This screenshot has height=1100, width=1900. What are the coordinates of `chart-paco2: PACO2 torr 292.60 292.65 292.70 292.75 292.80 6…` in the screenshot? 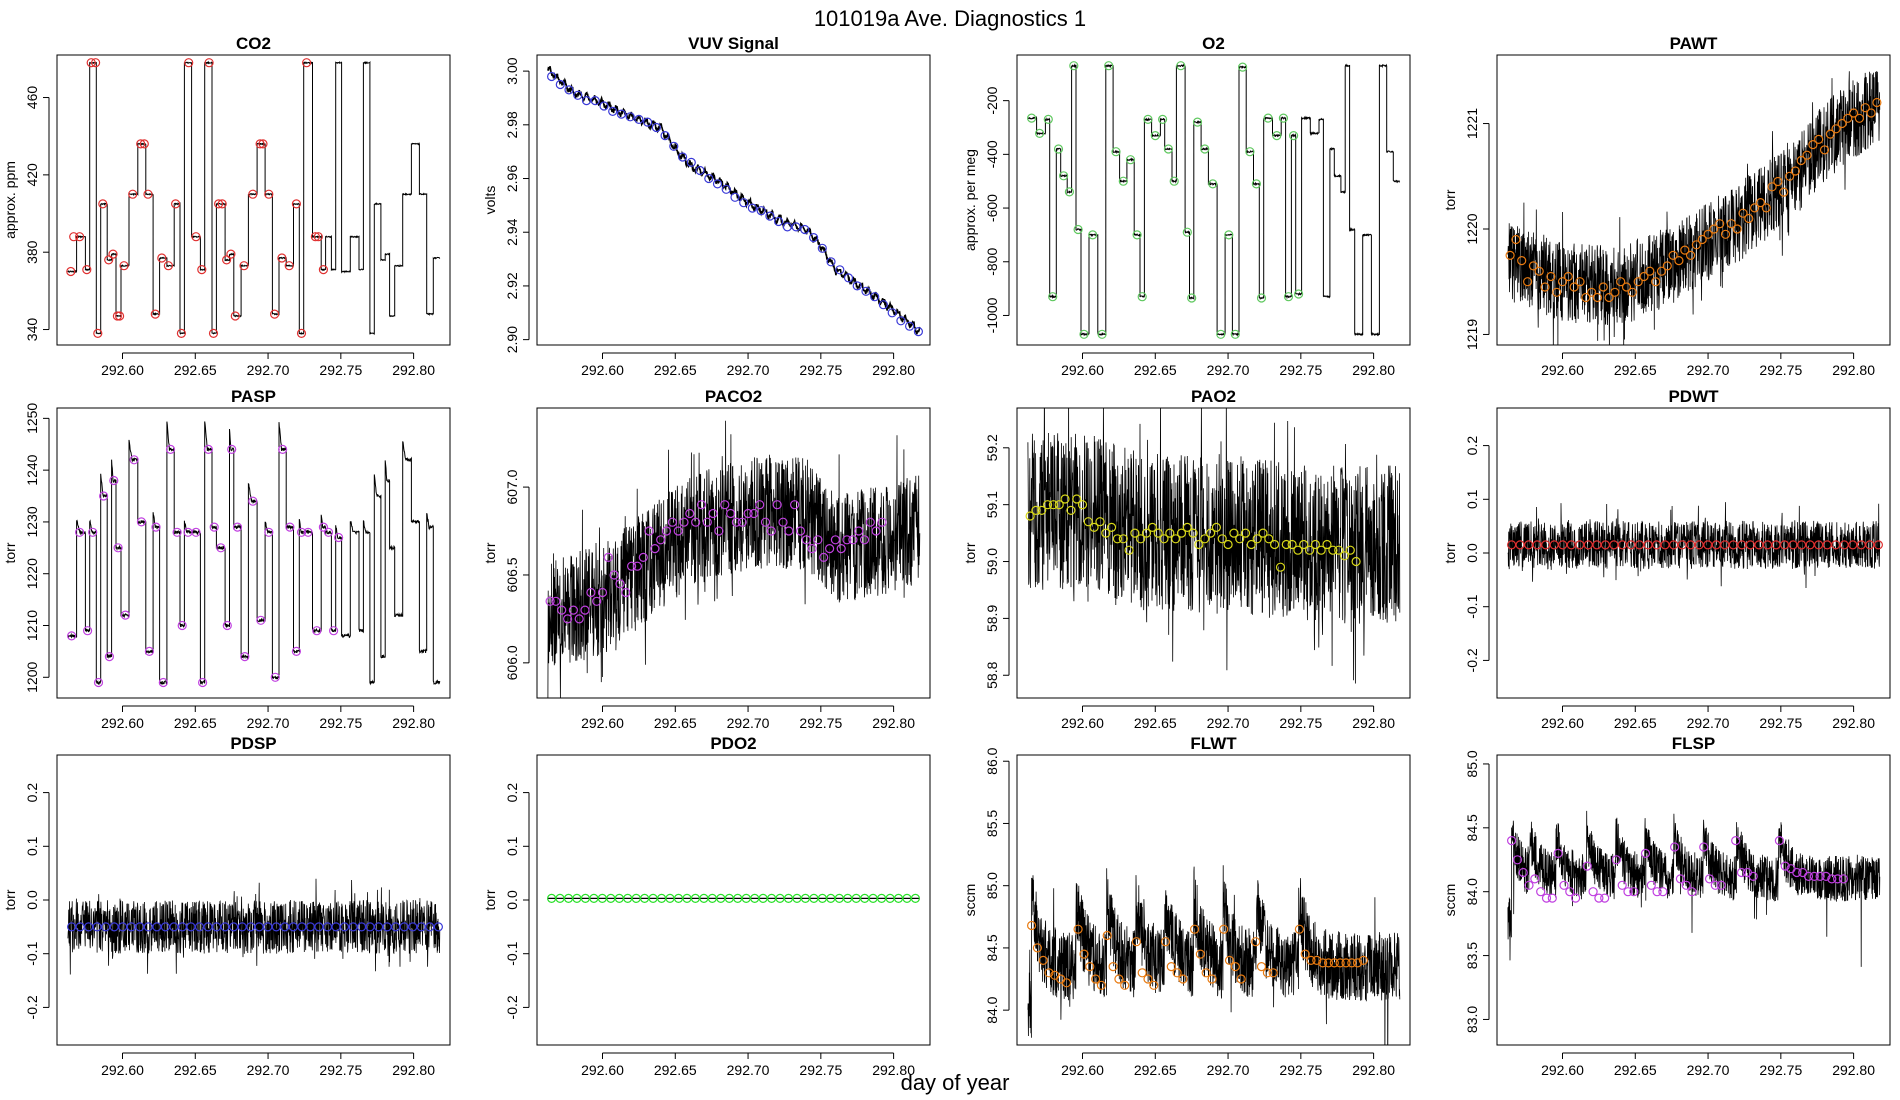 It's located at (706, 559).